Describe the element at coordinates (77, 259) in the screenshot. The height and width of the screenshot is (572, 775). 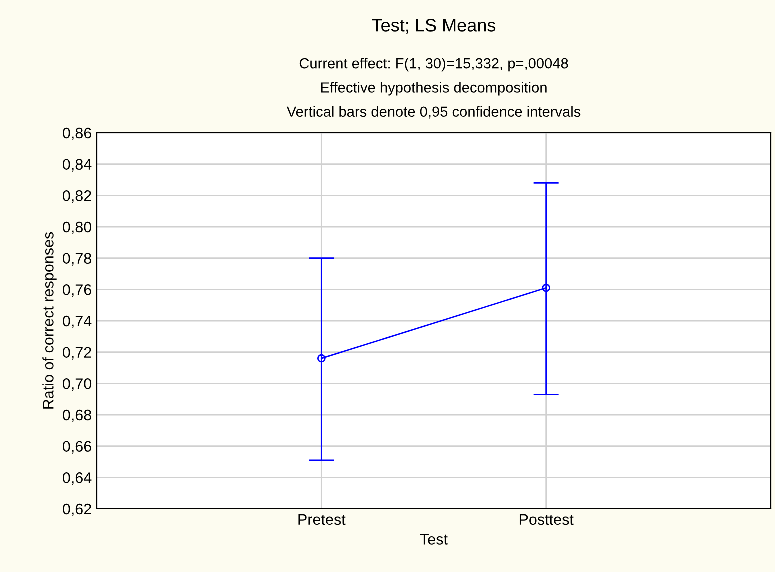
I see `y-tick-label: 0,78` at that location.